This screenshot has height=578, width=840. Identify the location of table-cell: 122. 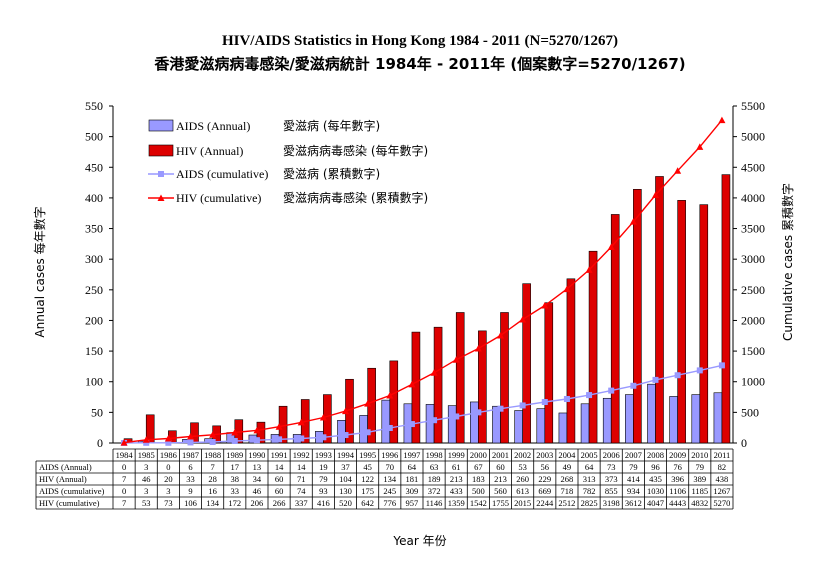
(367, 479).